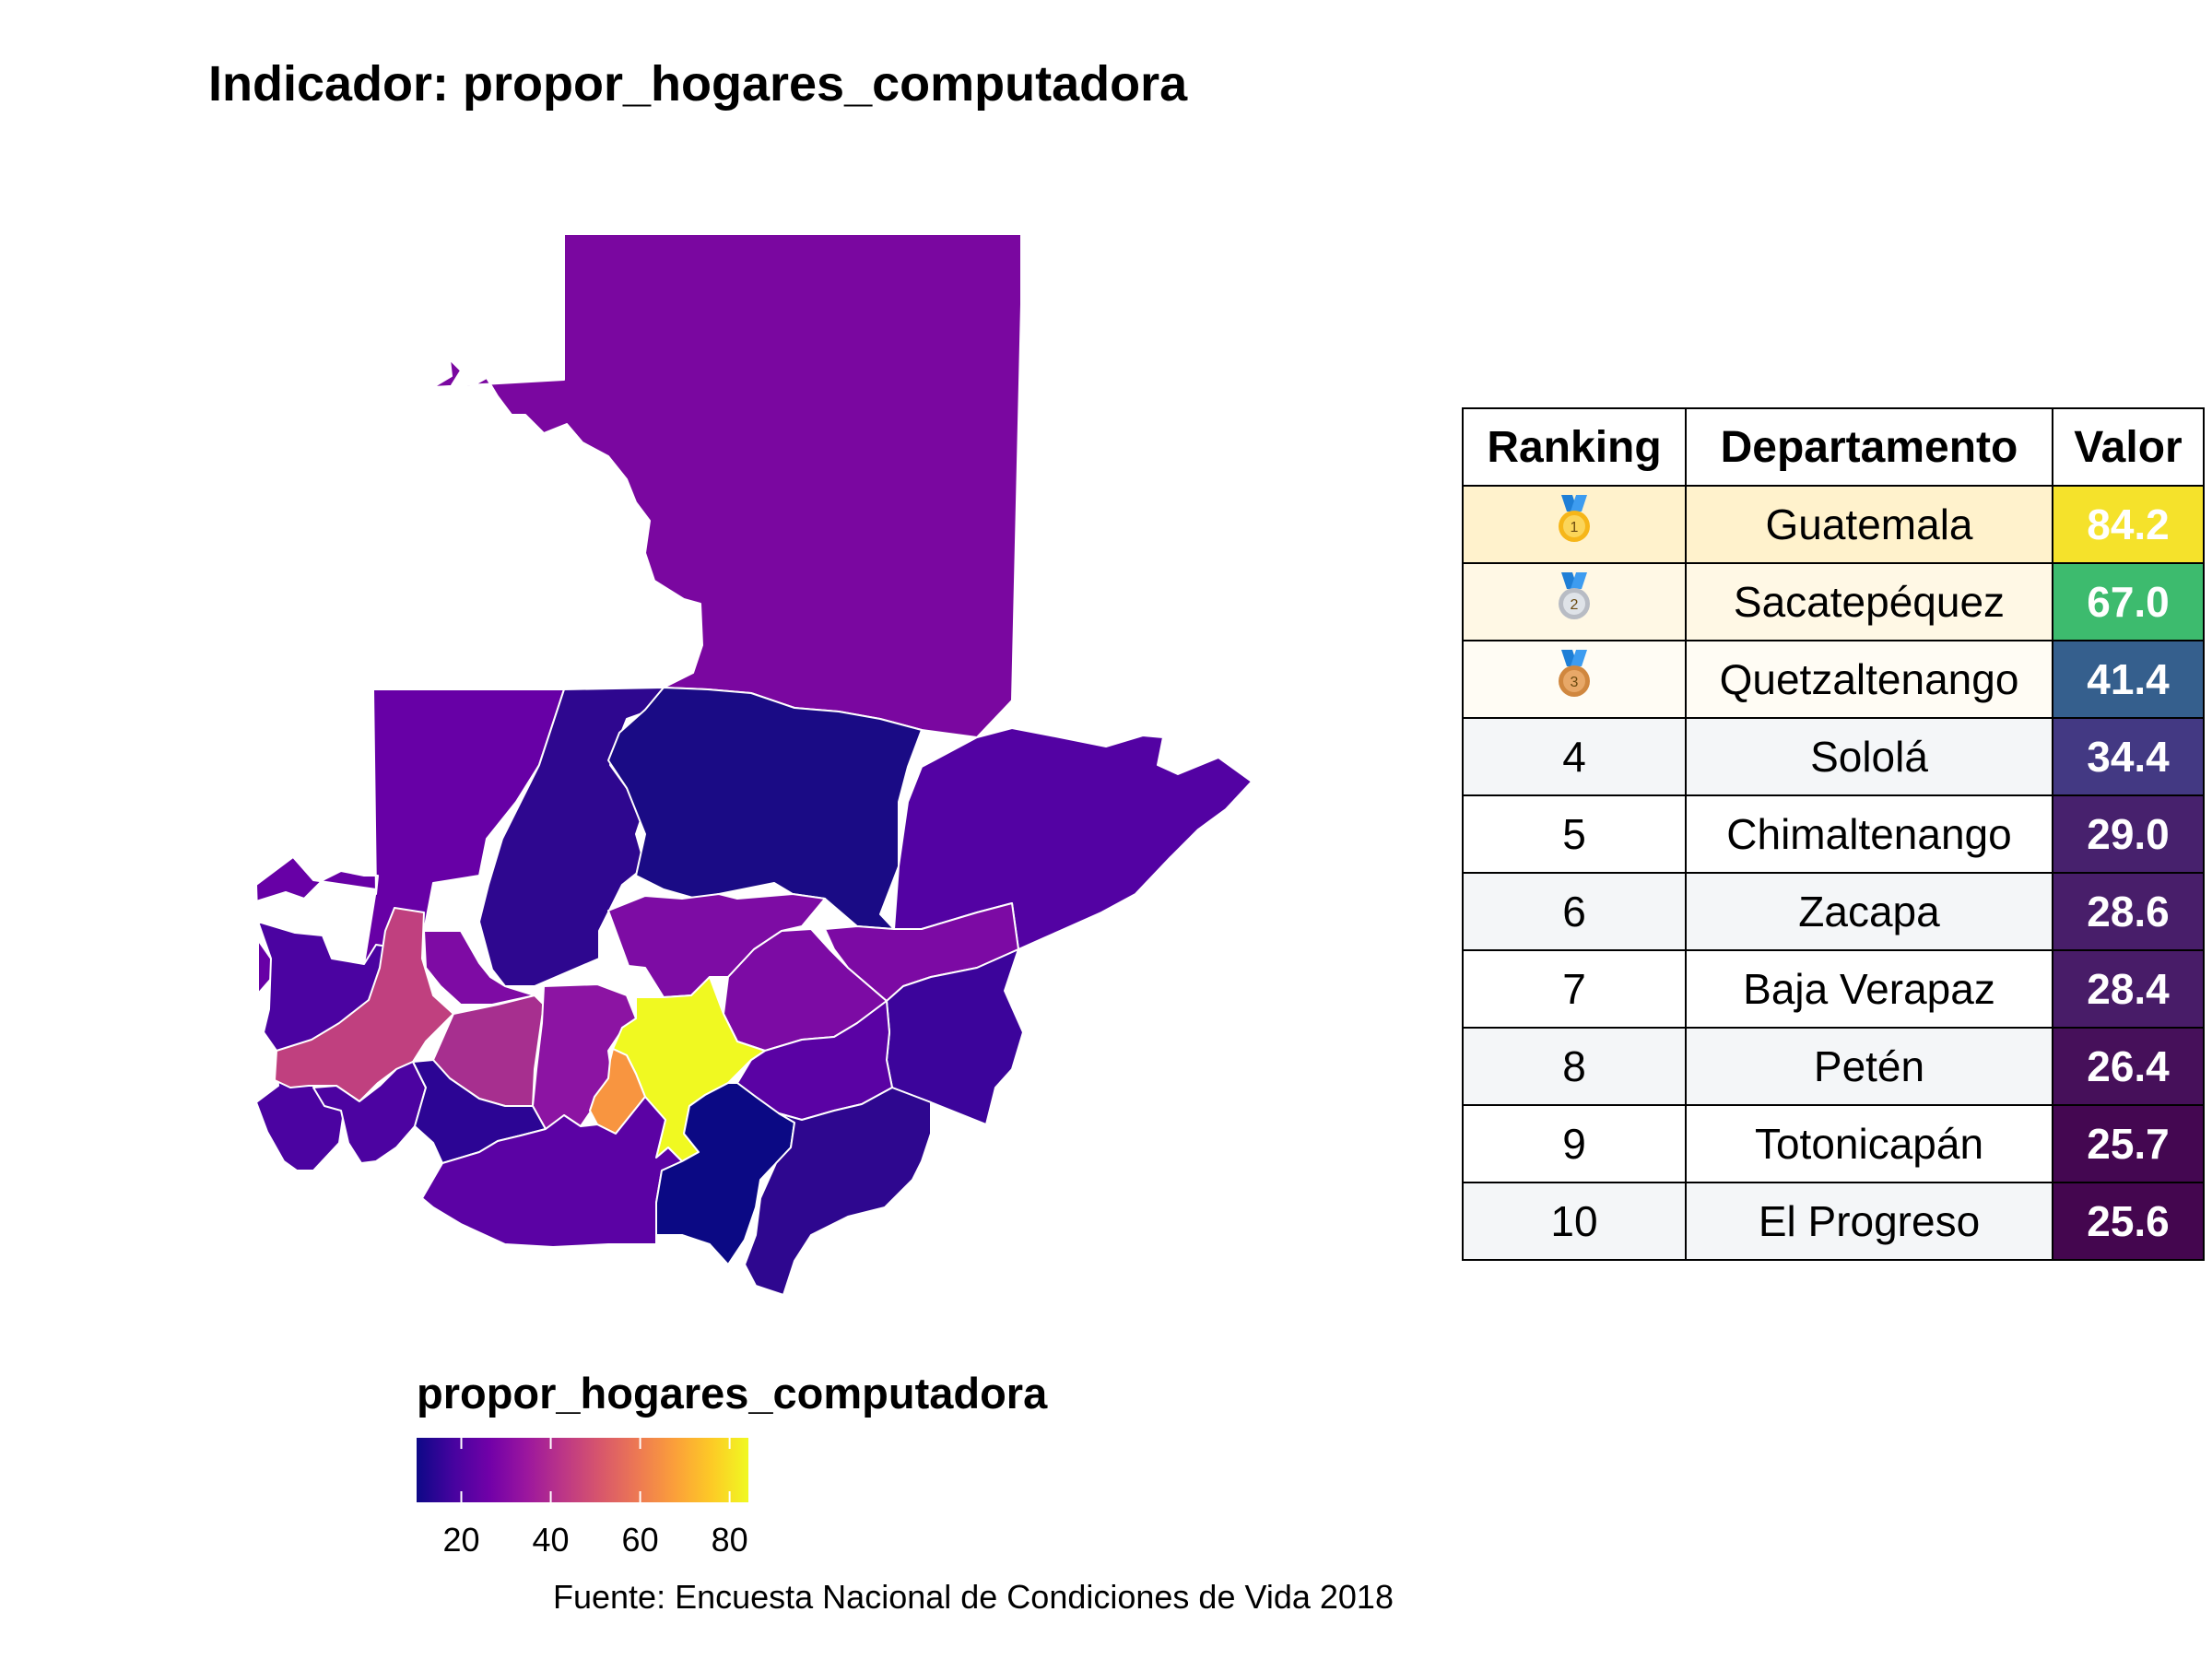 The image size is (2212, 1659). I want to click on rank-cell: 1, so click(1574, 524).